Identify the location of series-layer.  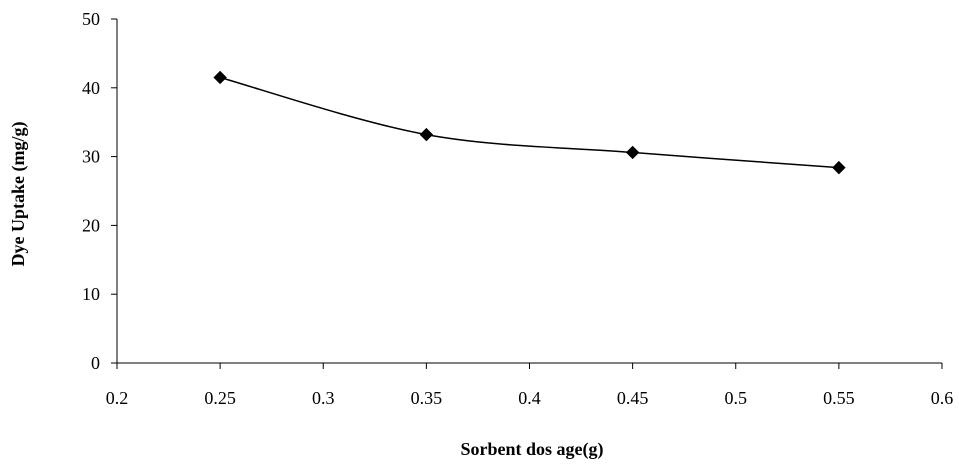
(529, 122).